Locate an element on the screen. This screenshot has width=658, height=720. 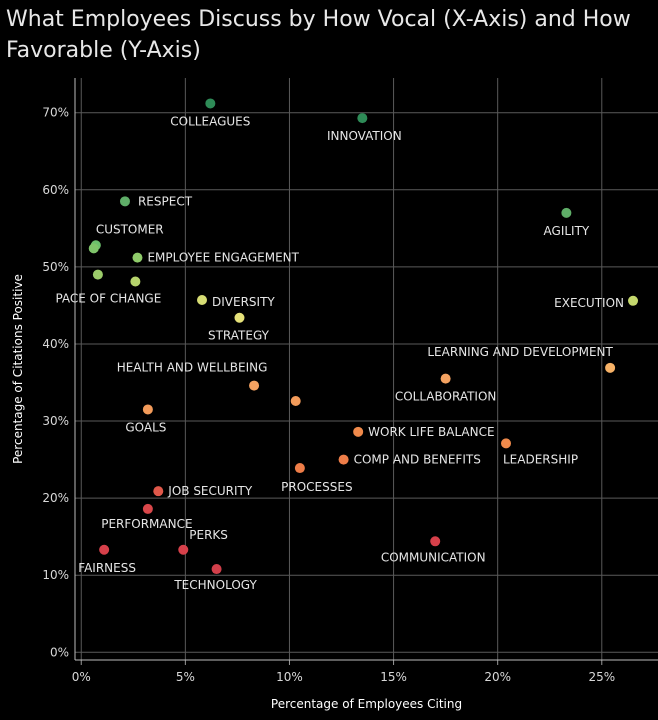
point-agility is located at coordinates (566, 212).